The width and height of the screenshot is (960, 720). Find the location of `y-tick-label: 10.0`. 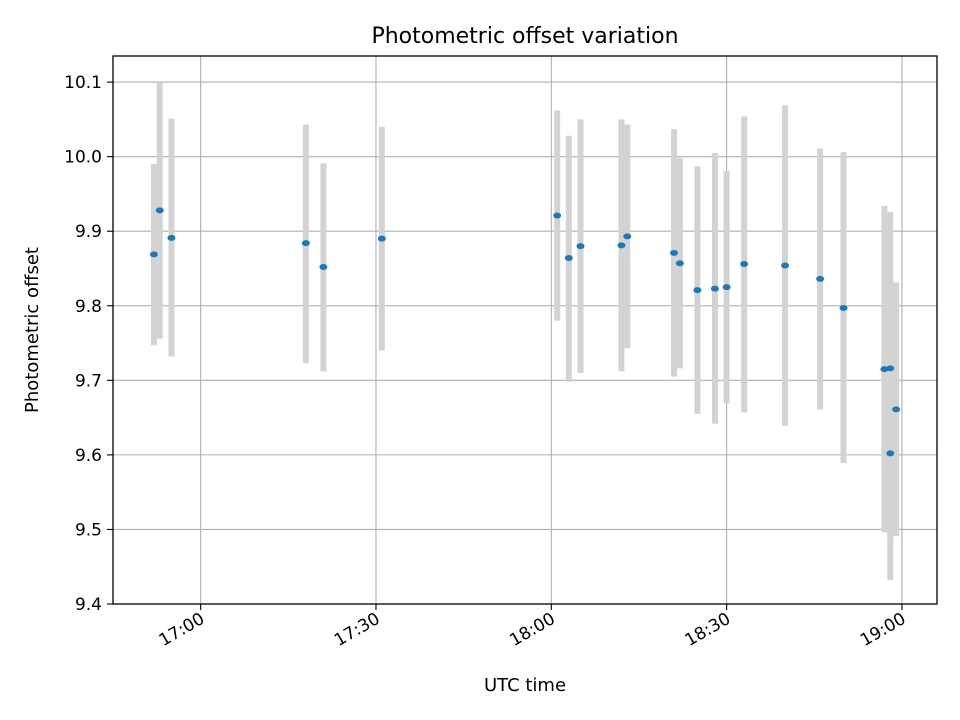

y-tick-label: 10.0 is located at coordinates (83, 158).